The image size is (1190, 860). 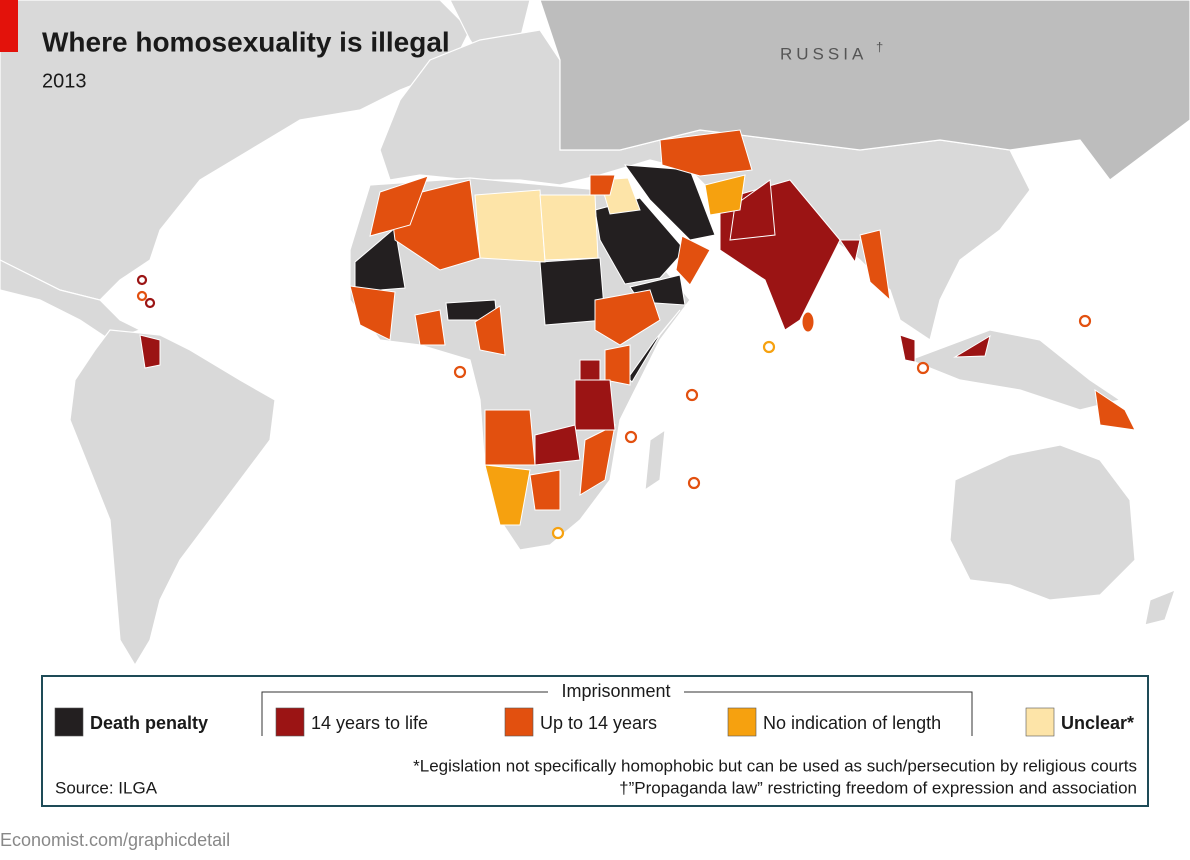 What do you see at coordinates (64, 81) in the screenshot?
I see `subtitle: 2013` at bounding box center [64, 81].